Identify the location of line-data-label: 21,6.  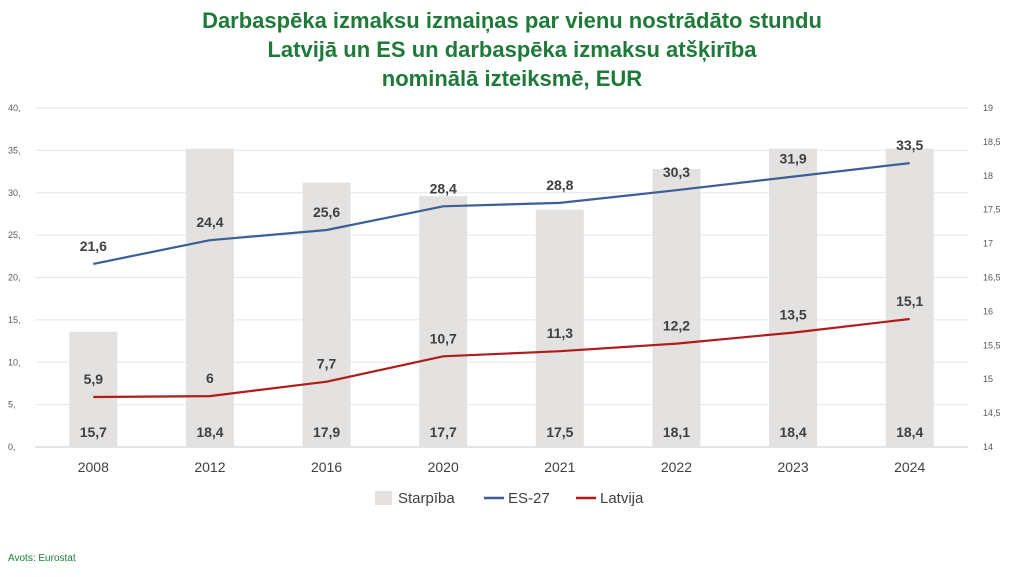
(93, 246).